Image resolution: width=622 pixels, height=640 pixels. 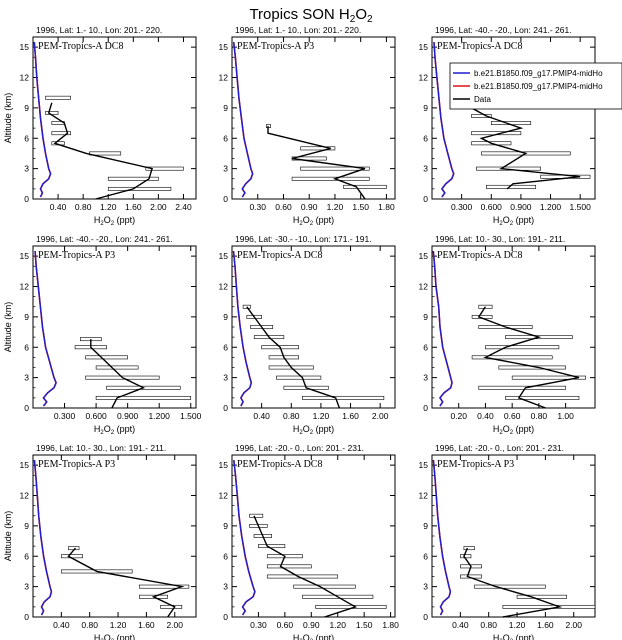 What do you see at coordinates (581, 207) in the screenshot?
I see `x-tick-label: 1.500` at bounding box center [581, 207].